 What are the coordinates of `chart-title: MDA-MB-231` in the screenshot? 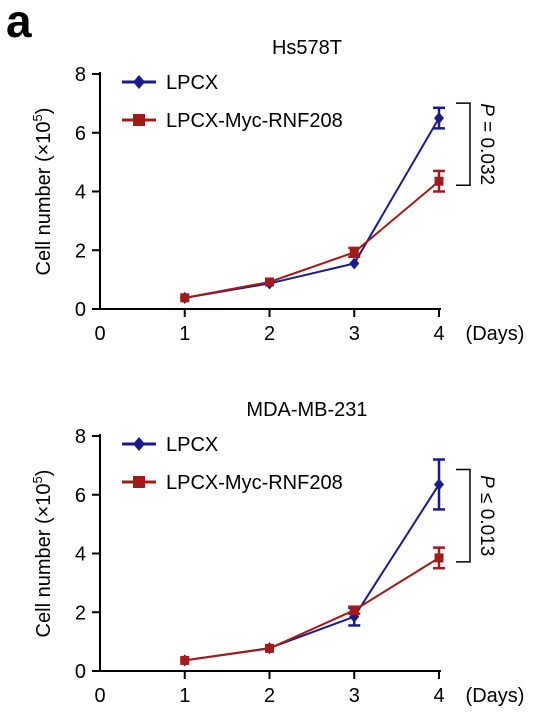 It's located at (306, 410).